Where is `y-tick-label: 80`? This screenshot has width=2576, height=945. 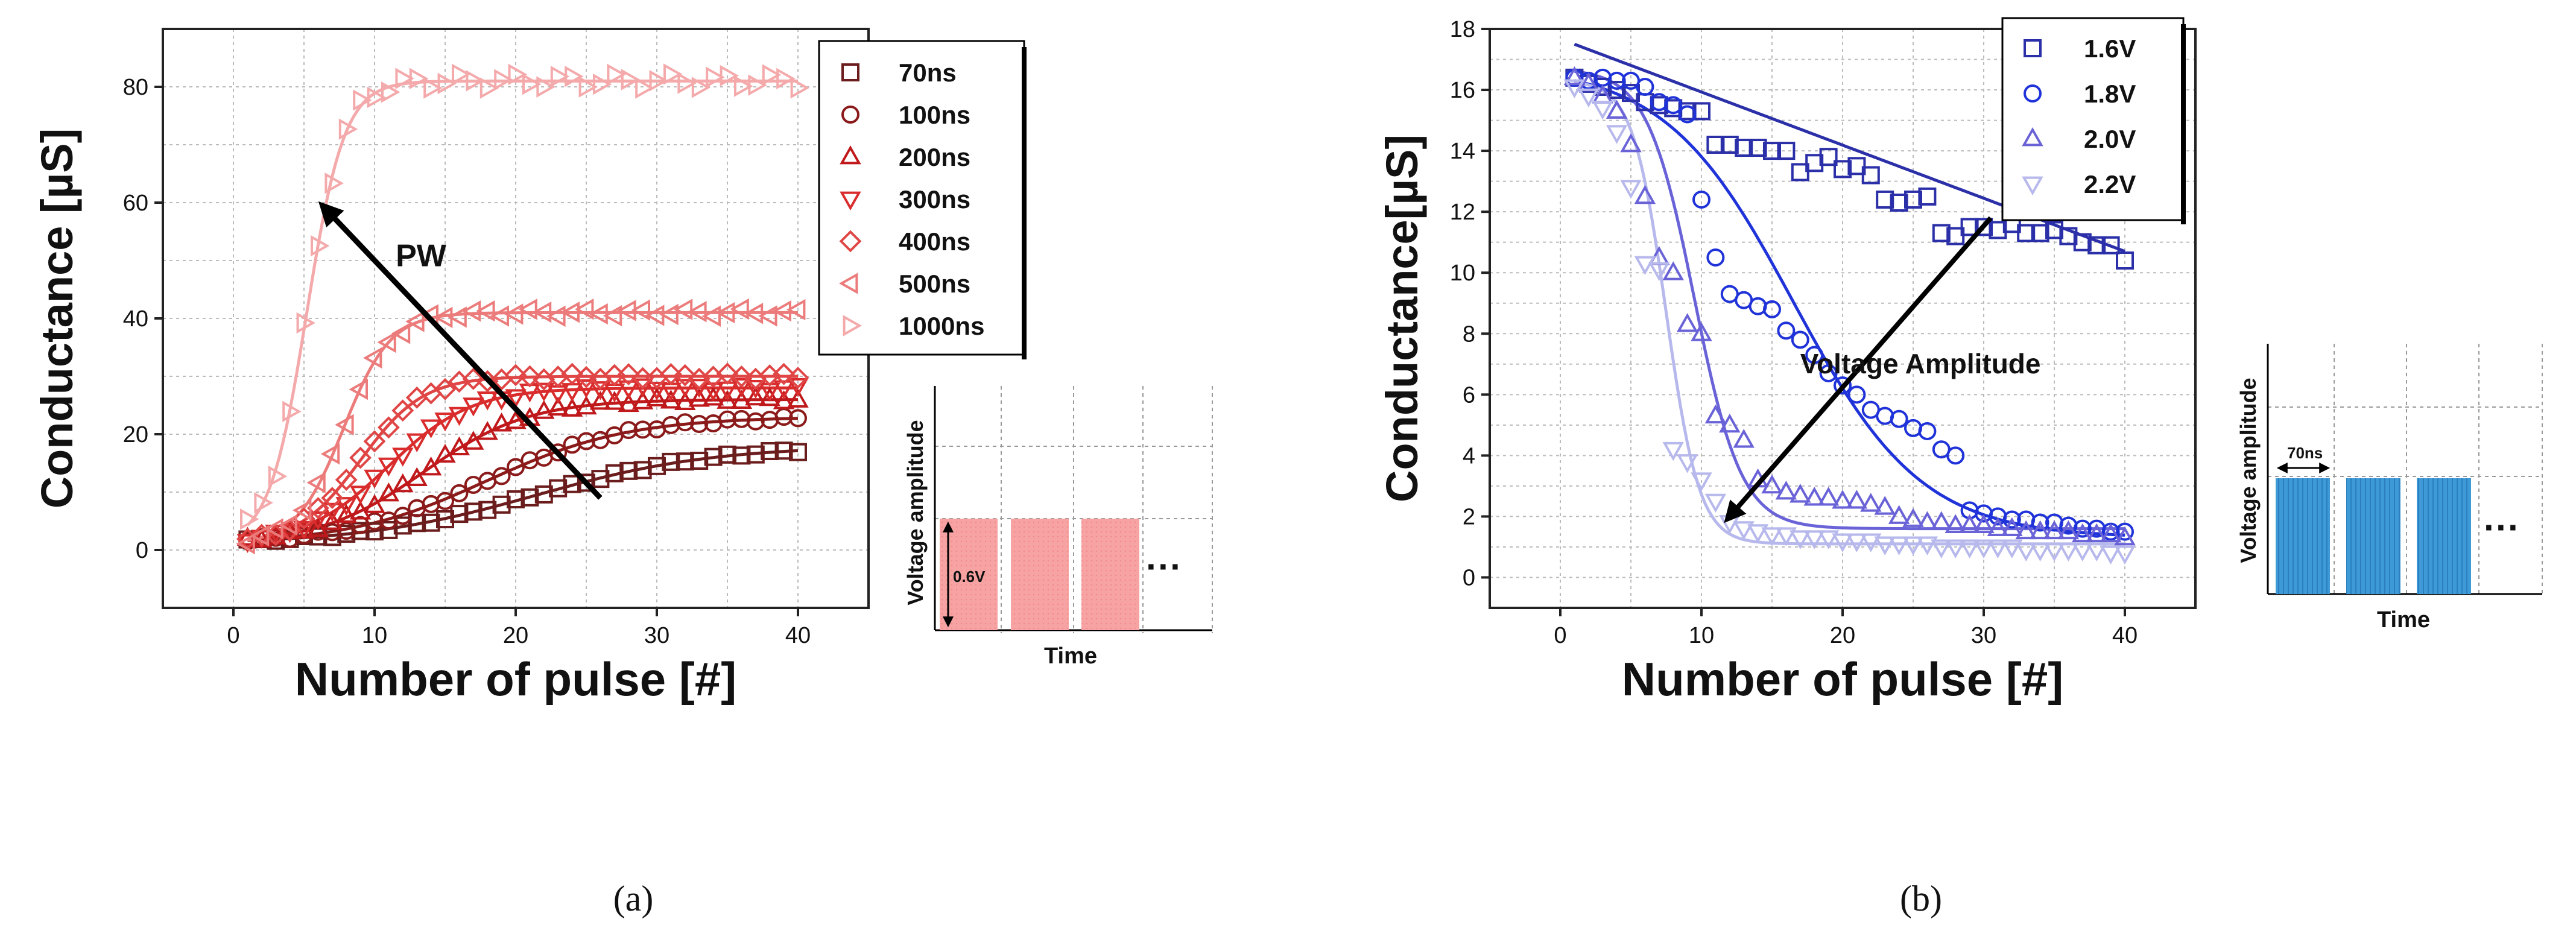
y-tick-label: 80 is located at coordinates (135, 88).